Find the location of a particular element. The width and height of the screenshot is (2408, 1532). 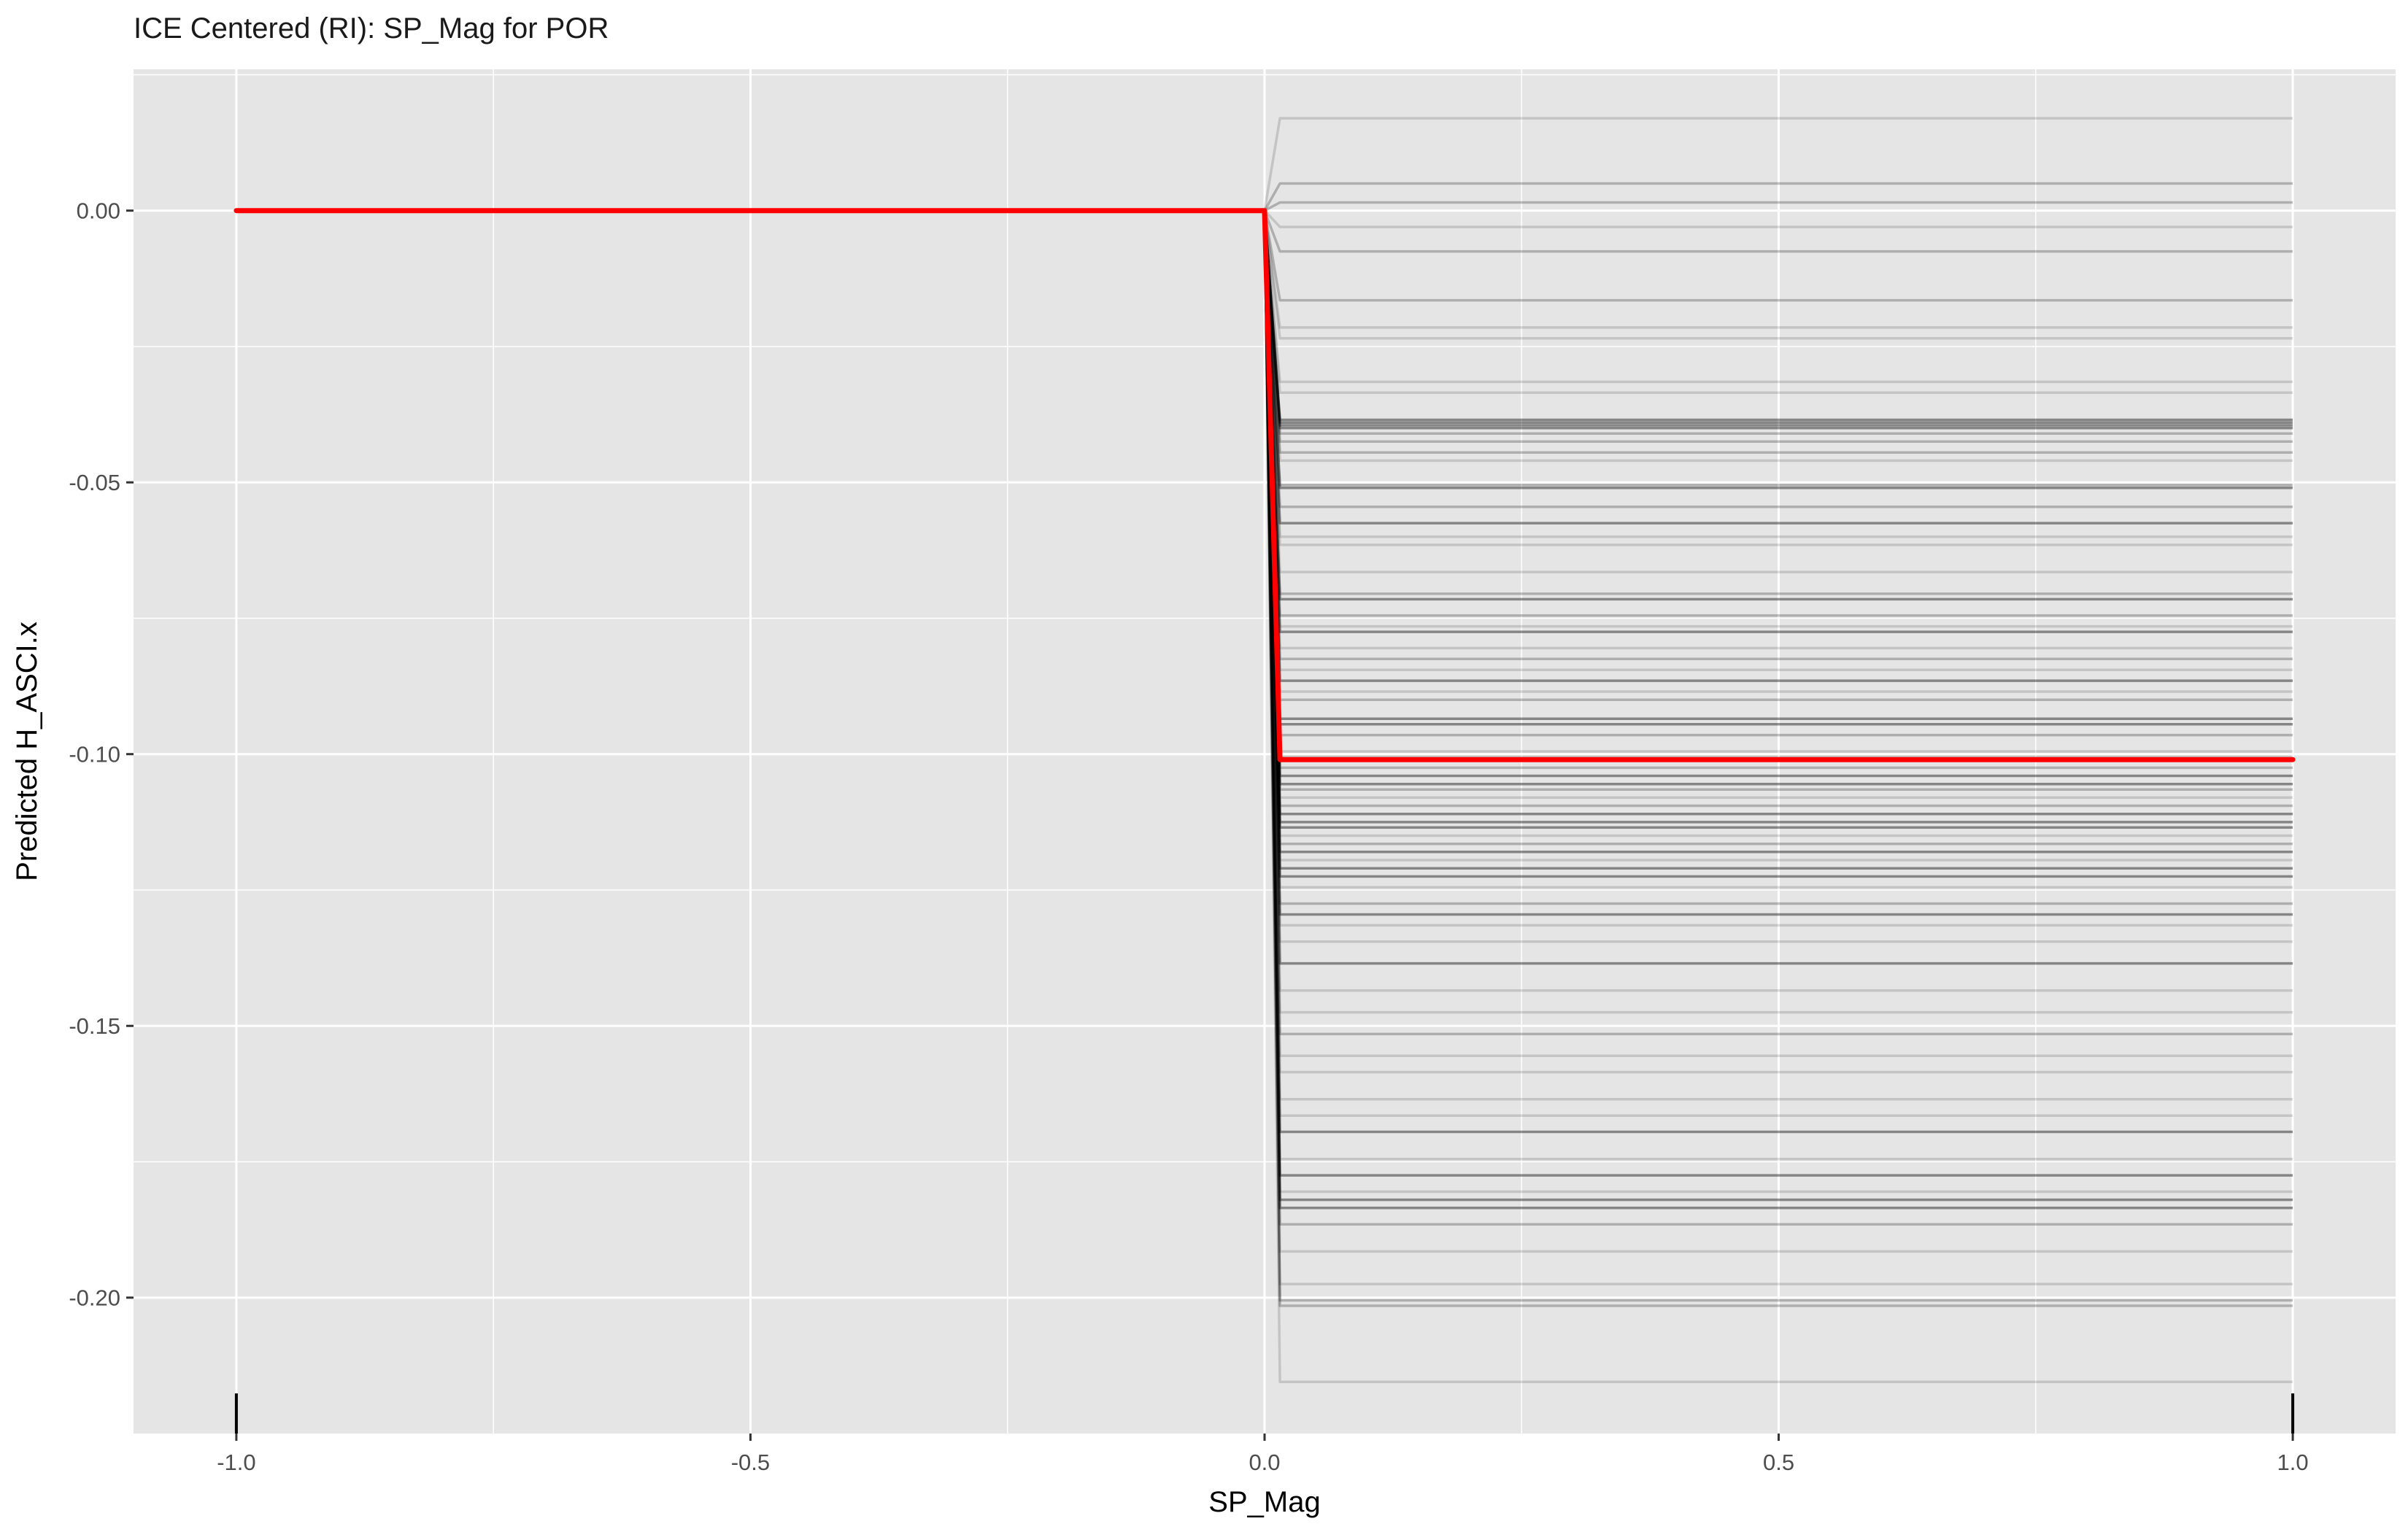

y-axis: 0.00 -0.05 -0.10 -0.15 -0.20 is located at coordinates (102, 755).